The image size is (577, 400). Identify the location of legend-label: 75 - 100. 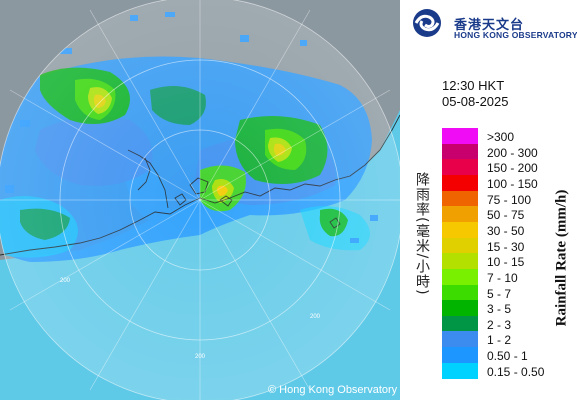
(509, 199).